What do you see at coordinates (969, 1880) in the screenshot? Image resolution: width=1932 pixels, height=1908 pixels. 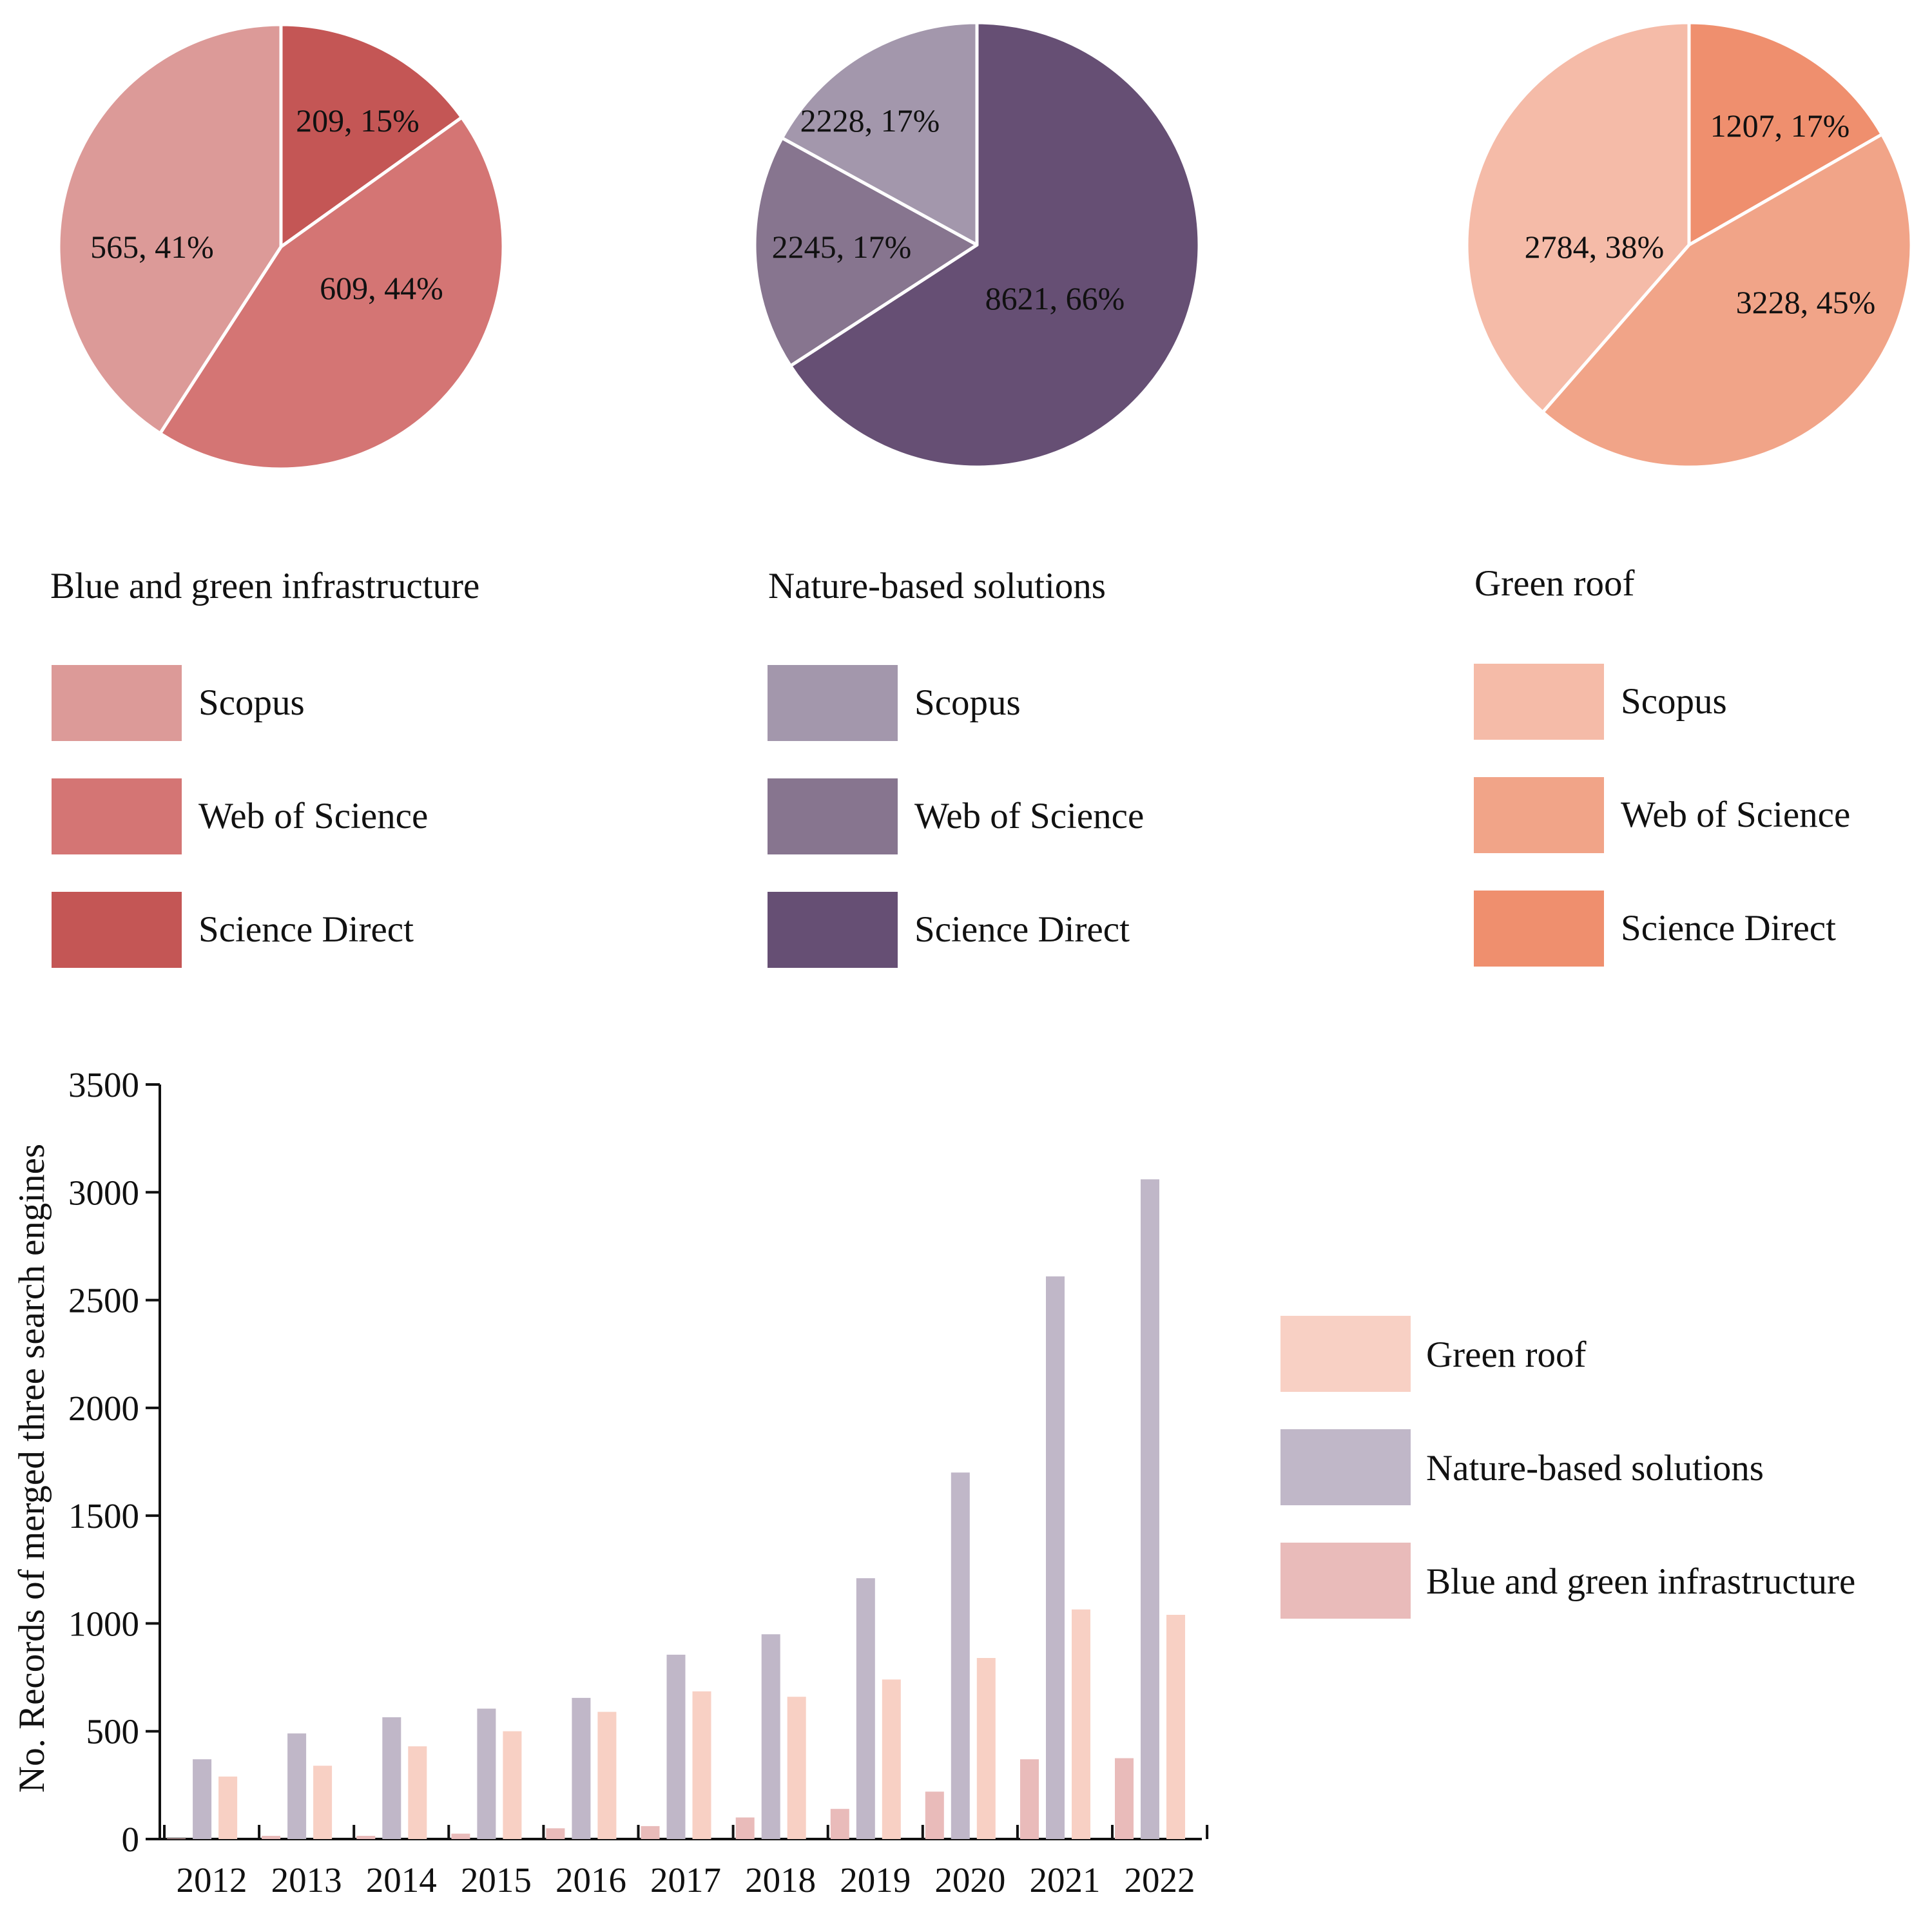 I see `x-tick-label: 2020` at bounding box center [969, 1880].